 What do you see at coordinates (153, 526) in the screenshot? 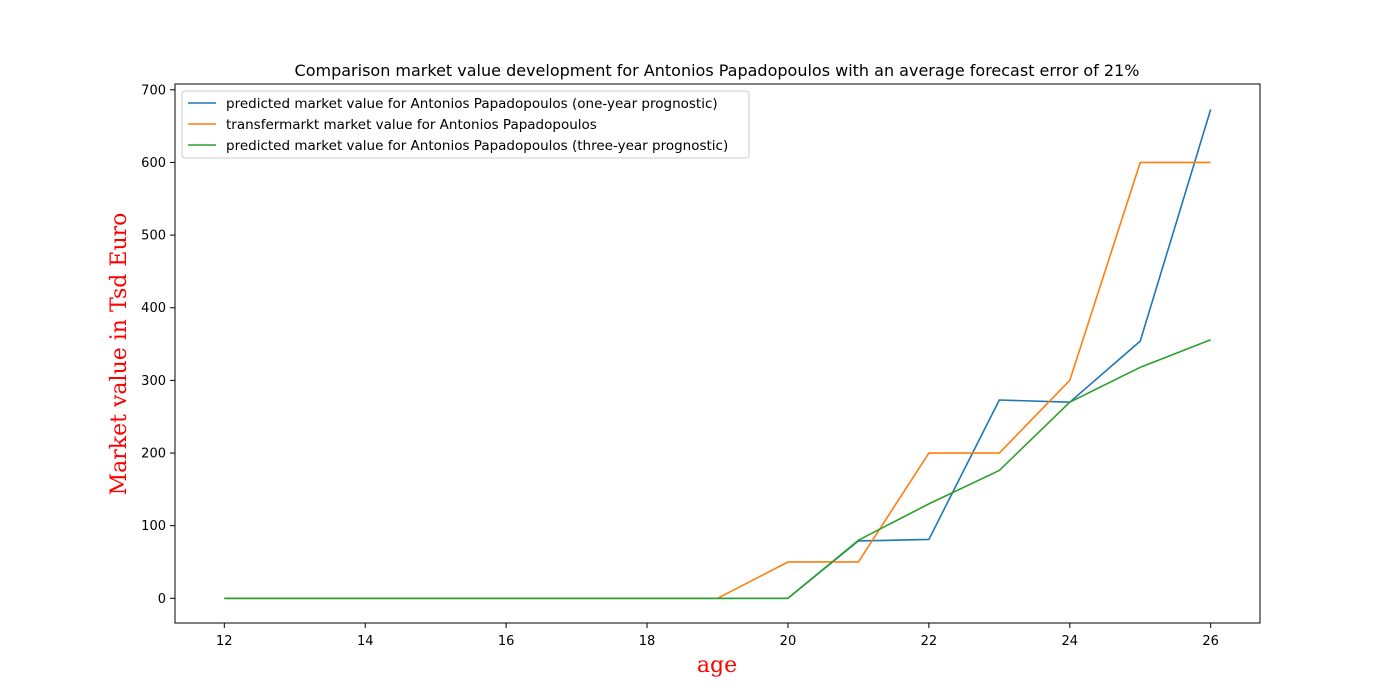
I see `y-tick-label: 100` at bounding box center [153, 526].